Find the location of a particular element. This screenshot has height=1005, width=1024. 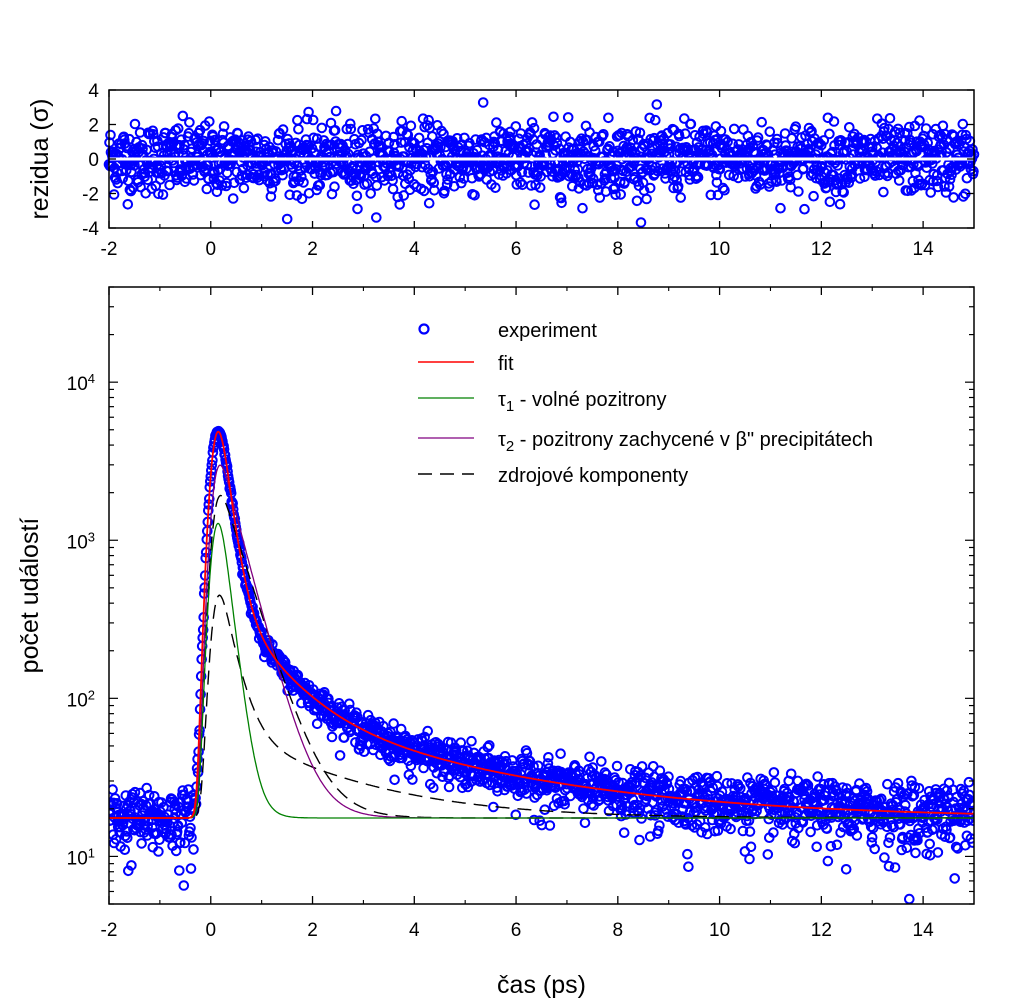

legend-label-fit: fit is located at coordinates (506, 364).